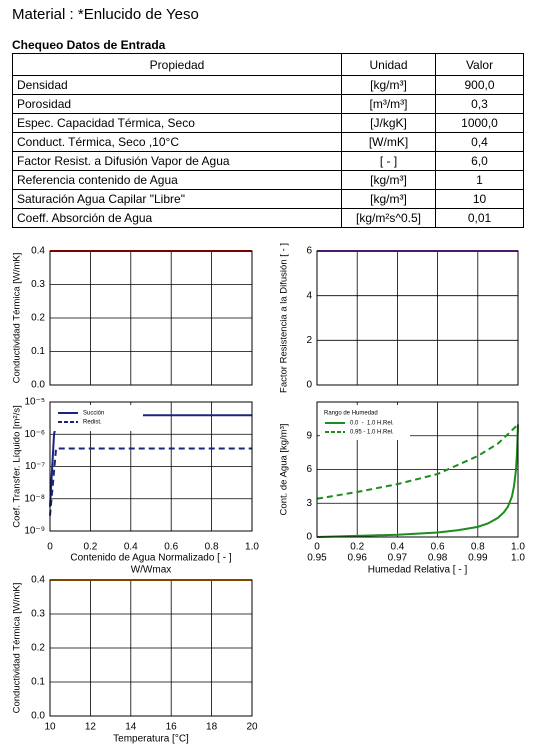 The width and height of the screenshot is (537, 755). What do you see at coordinates (131, 727) in the screenshot?
I see `x-tick-label: 14` at bounding box center [131, 727].